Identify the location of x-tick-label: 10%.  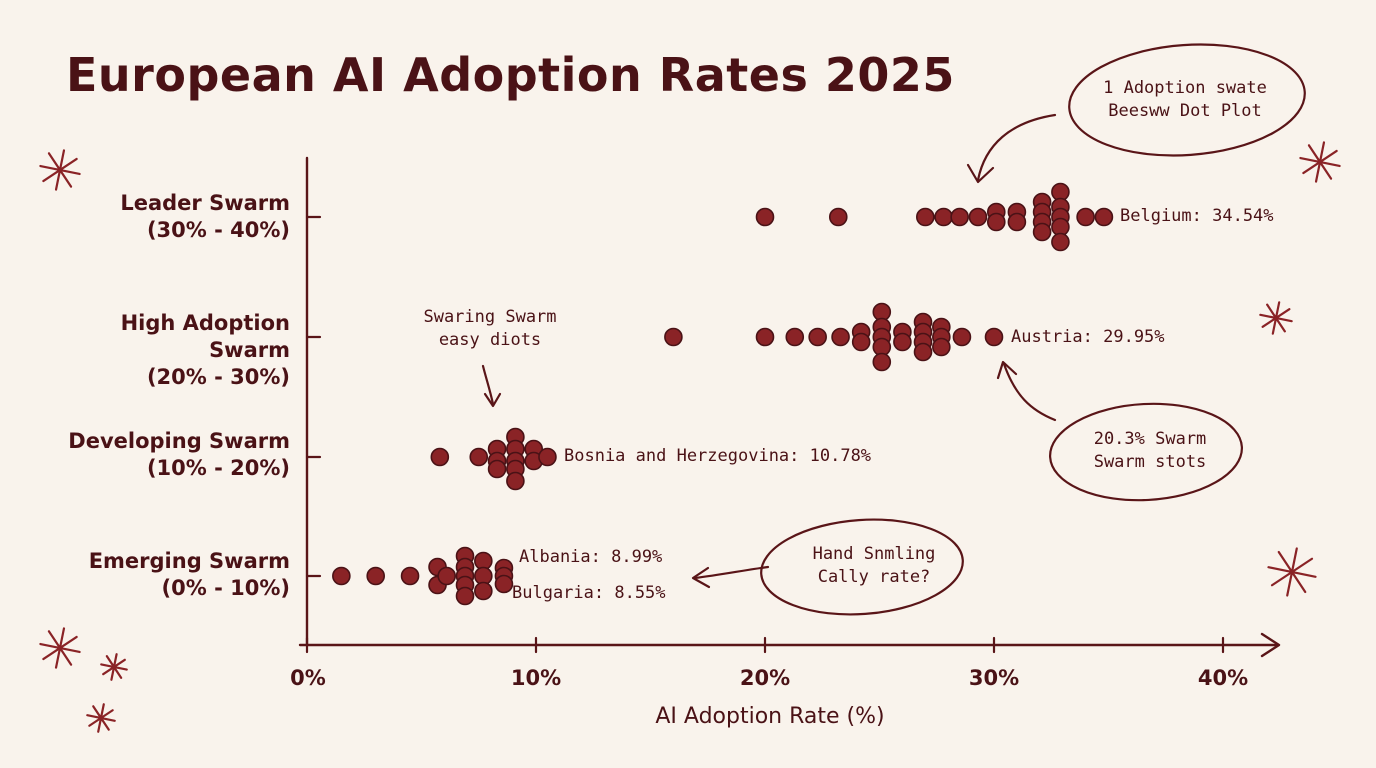
(536, 678).